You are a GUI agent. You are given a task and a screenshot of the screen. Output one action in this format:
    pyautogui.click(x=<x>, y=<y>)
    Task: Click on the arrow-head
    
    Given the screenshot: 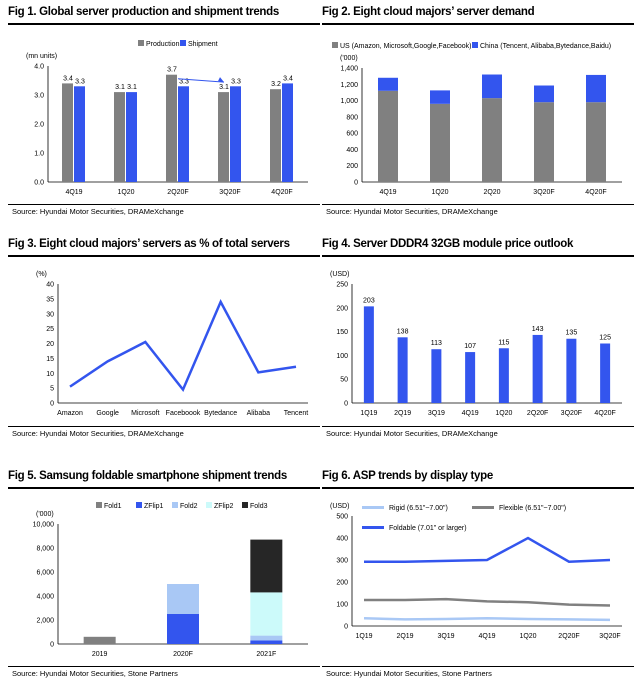 What is the action you would take?
    pyautogui.click(x=221, y=80)
    